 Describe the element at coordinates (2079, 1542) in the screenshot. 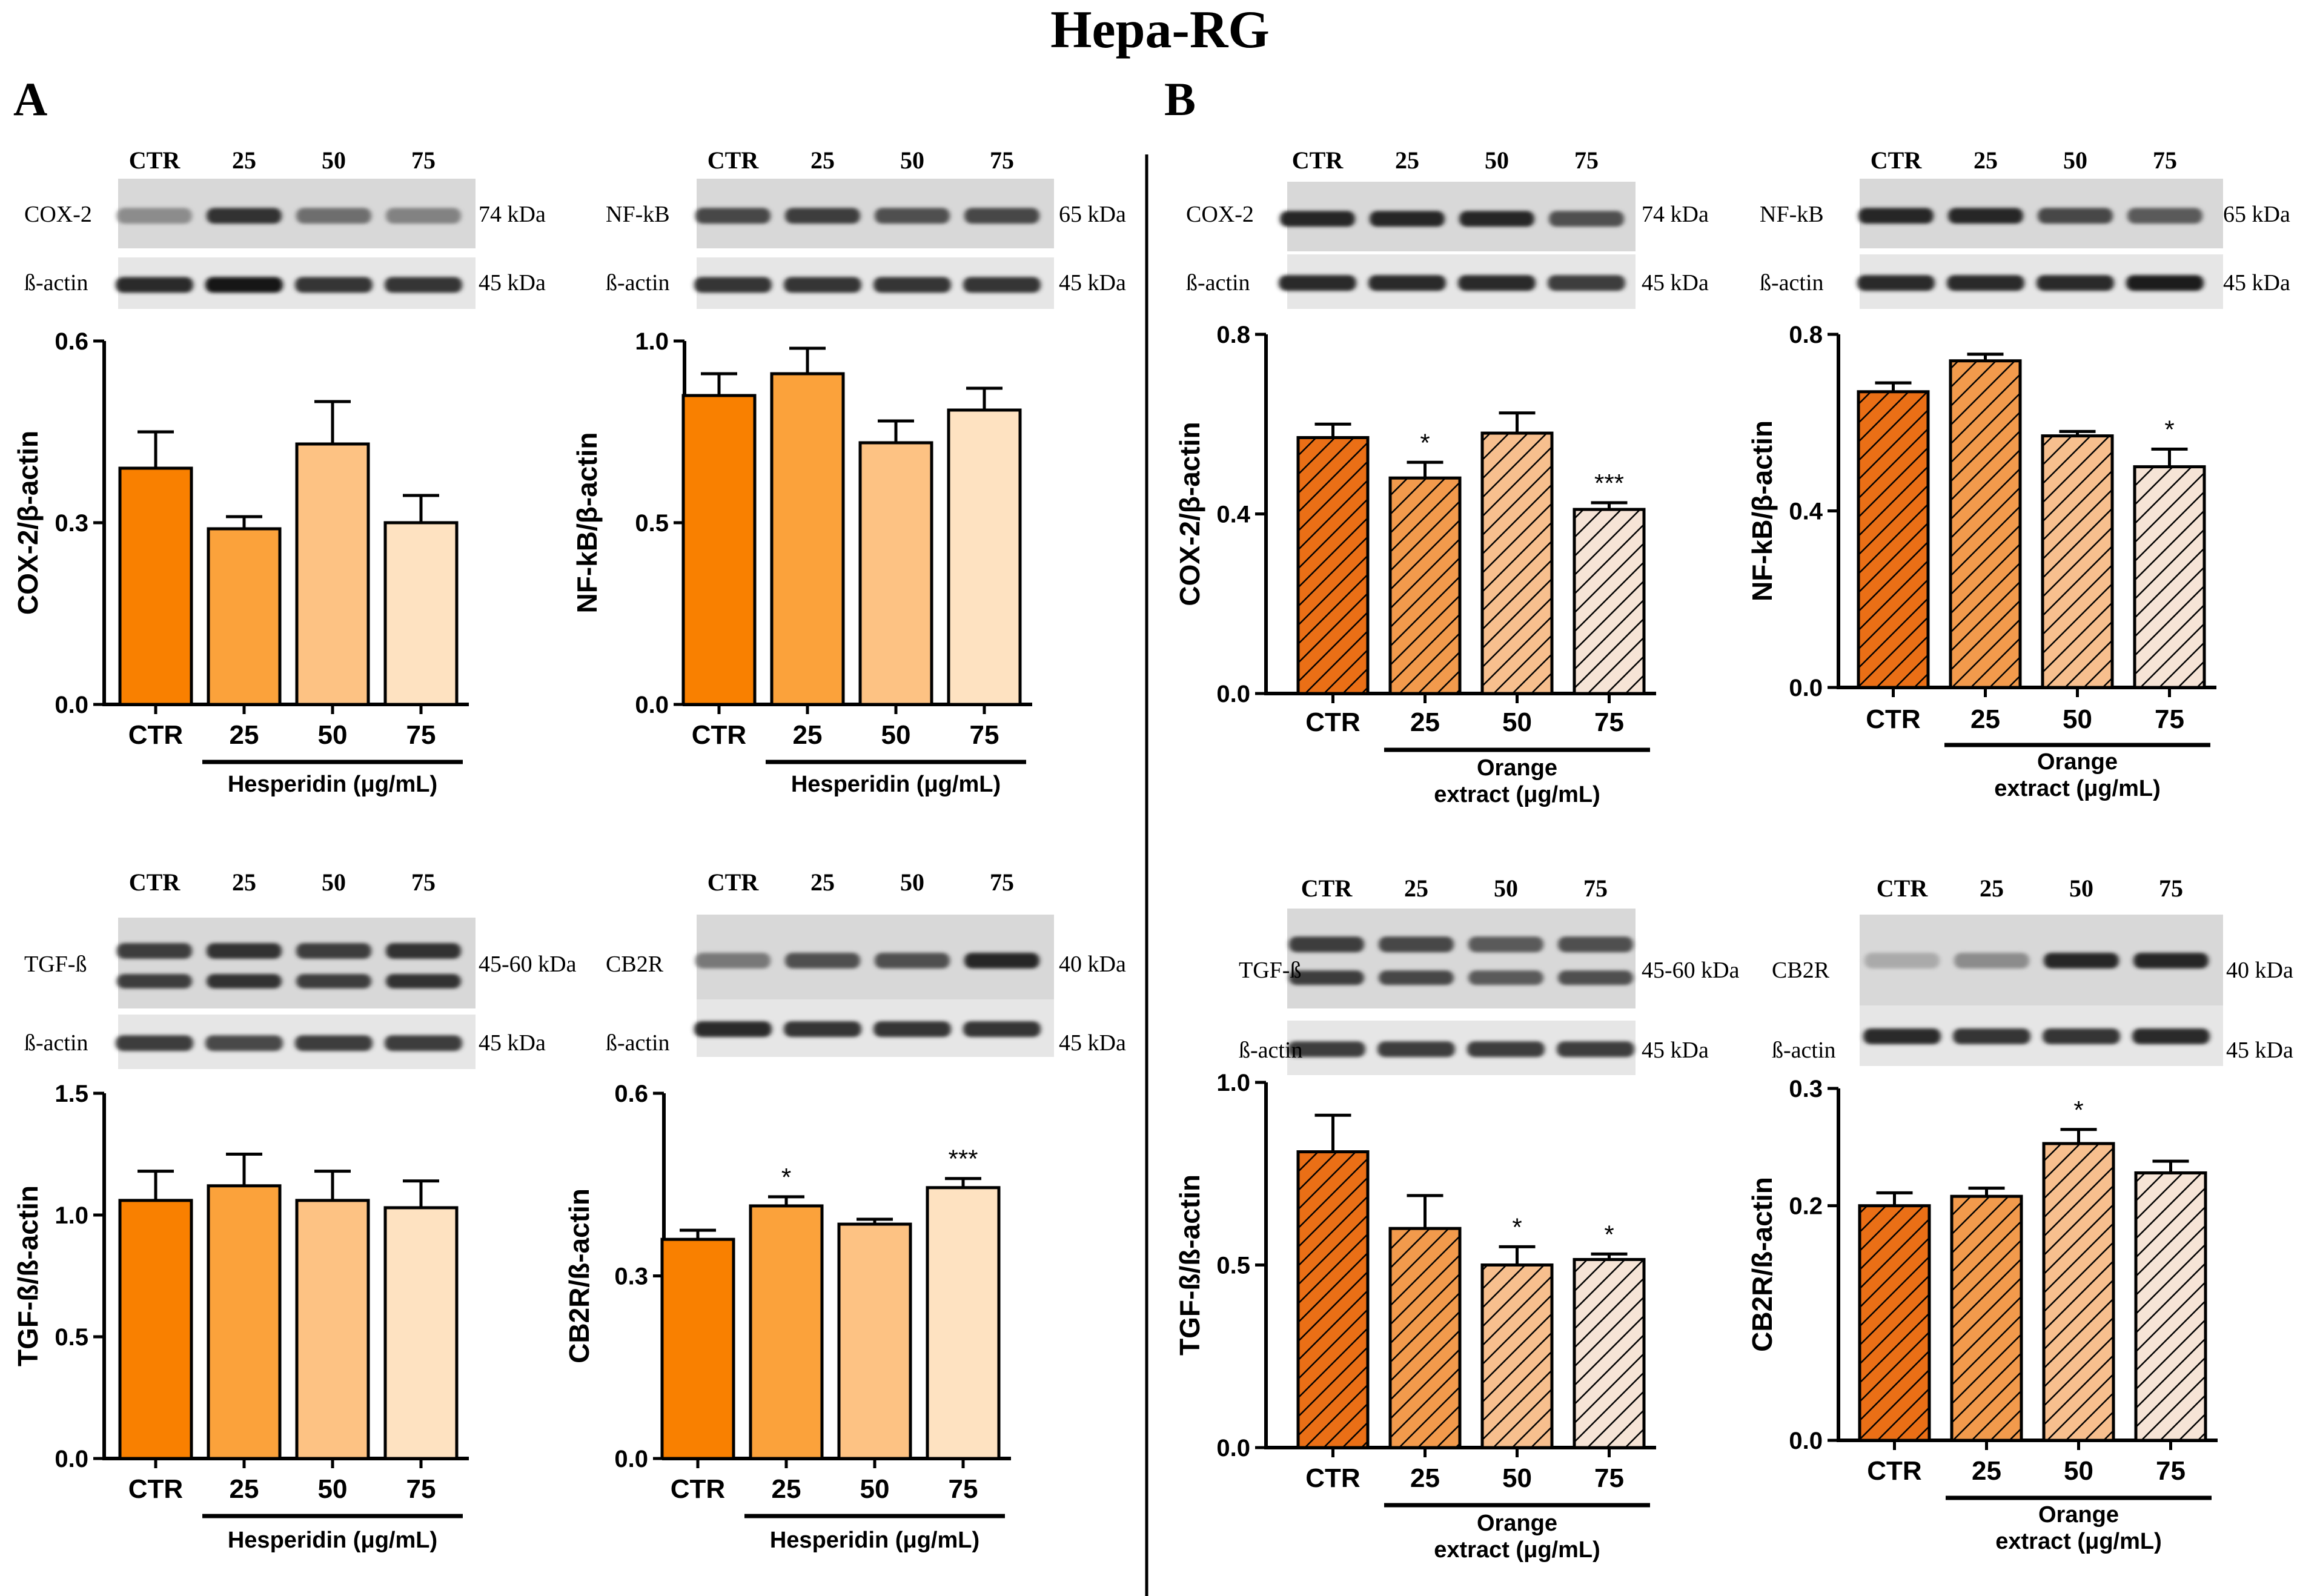

I see `x-axis-label: extract (μg/mL)` at that location.